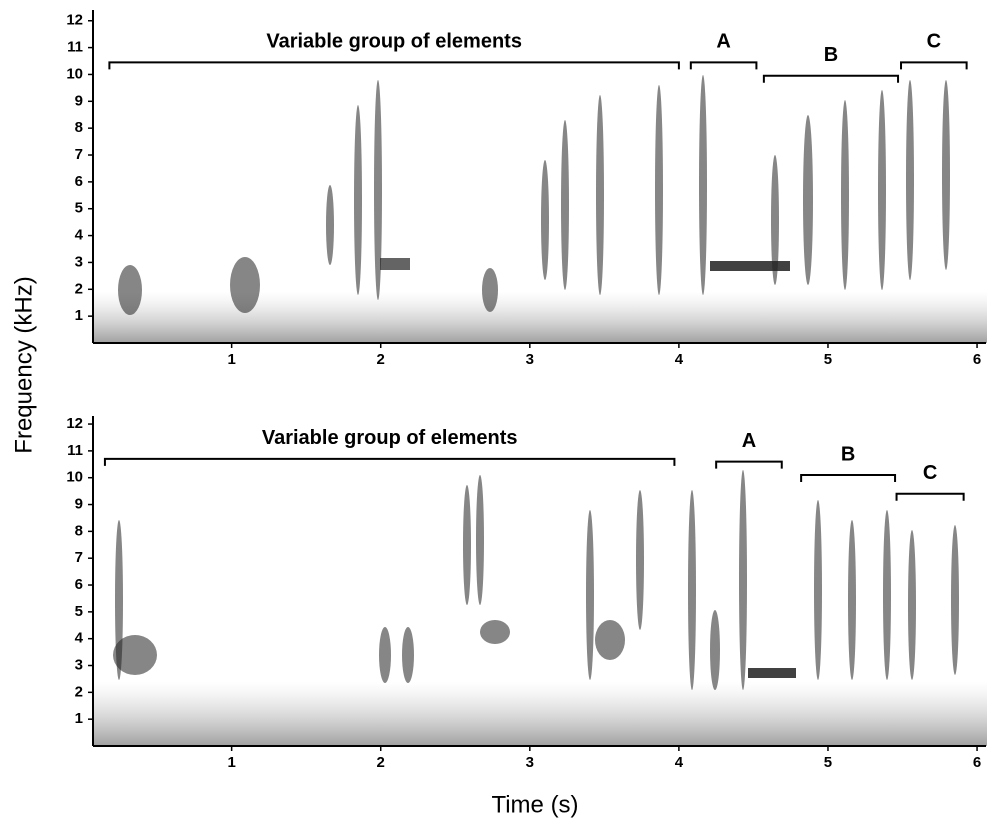  Describe the element at coordinates (534, 804) in the screenshot. I see `x-axis-label: Time (s)` at that location.